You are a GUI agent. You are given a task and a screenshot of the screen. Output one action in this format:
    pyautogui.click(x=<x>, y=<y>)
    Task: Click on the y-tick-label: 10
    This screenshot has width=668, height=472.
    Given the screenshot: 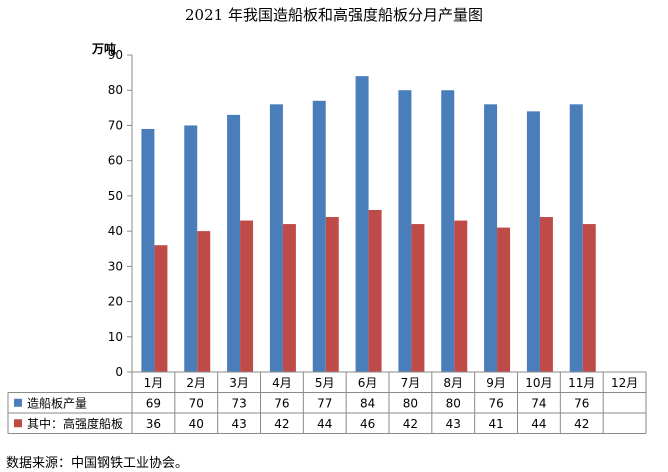 What is the action you would take?
    pyautogui.click(x=115, y=337)
    